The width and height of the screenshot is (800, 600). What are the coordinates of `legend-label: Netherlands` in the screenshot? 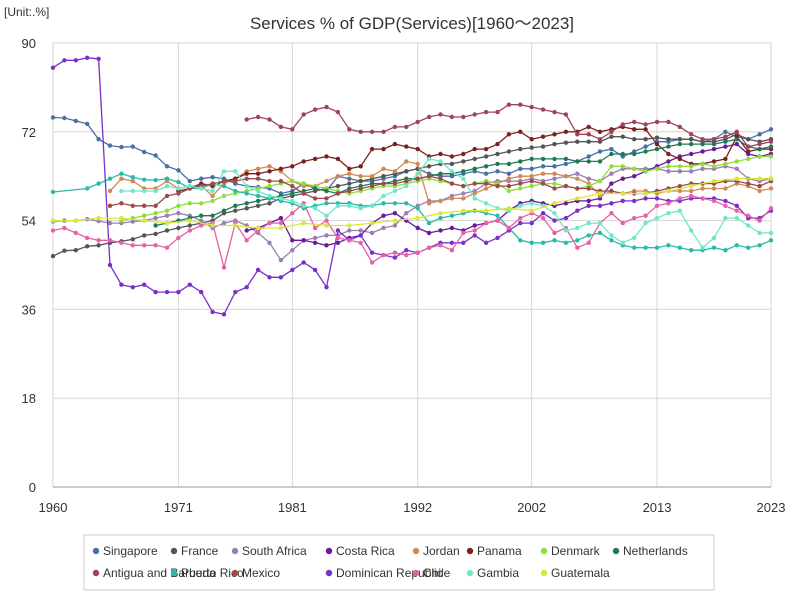 It's located at (655, 551).